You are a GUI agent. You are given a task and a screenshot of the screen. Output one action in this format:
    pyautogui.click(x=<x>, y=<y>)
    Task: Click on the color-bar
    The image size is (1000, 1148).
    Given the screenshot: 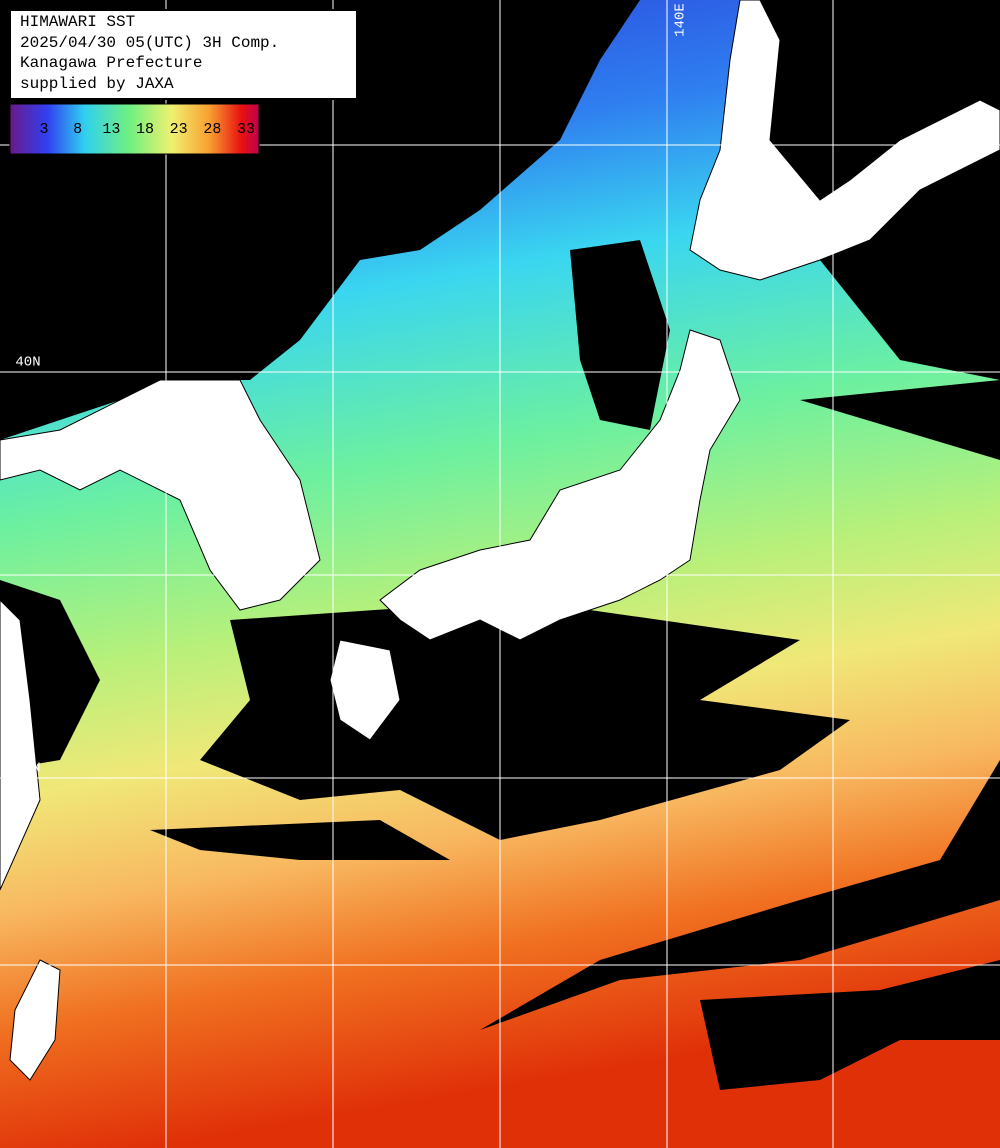 What is the action you would take?
    pyautogui.click(x=134, y=129)
    